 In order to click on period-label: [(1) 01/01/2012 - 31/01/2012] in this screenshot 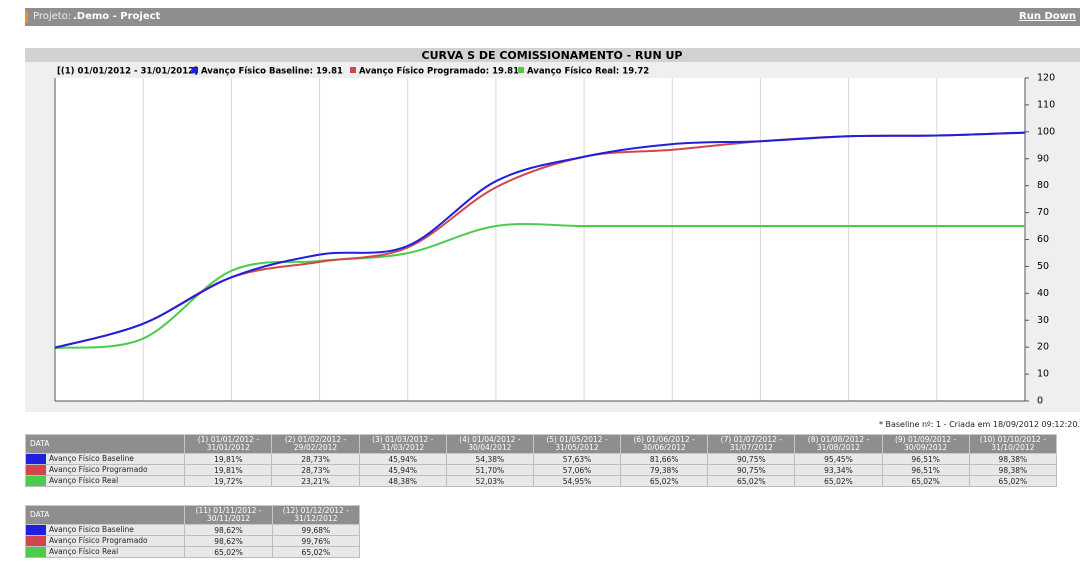, I will do `click(127, 72)`.